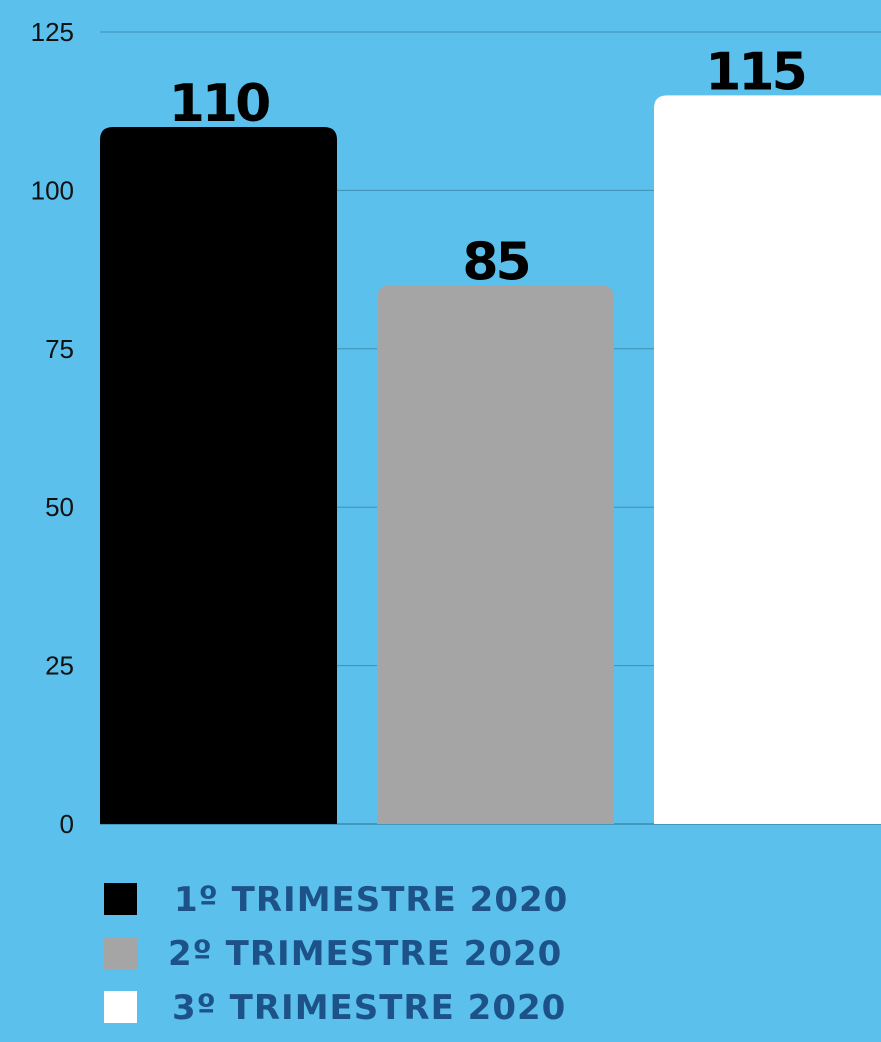  I want to click on legend-label-3: 3º TRIMESTRE 2020, so click(369, 1008).